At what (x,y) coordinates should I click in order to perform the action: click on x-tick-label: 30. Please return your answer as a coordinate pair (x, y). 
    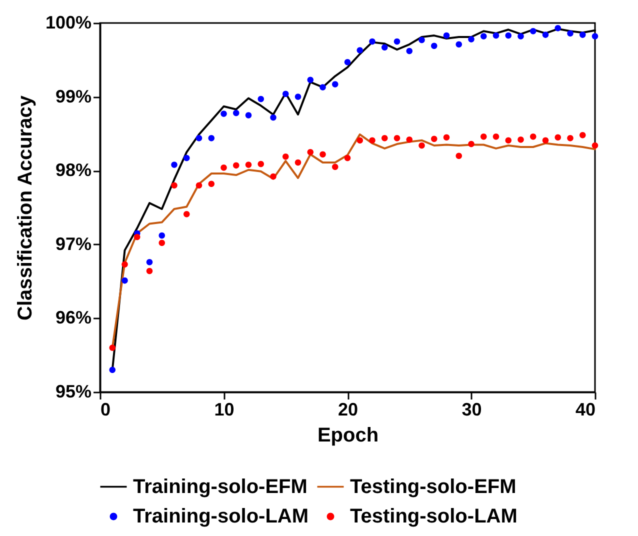
    Looking at the image, I should click on (472, 410).